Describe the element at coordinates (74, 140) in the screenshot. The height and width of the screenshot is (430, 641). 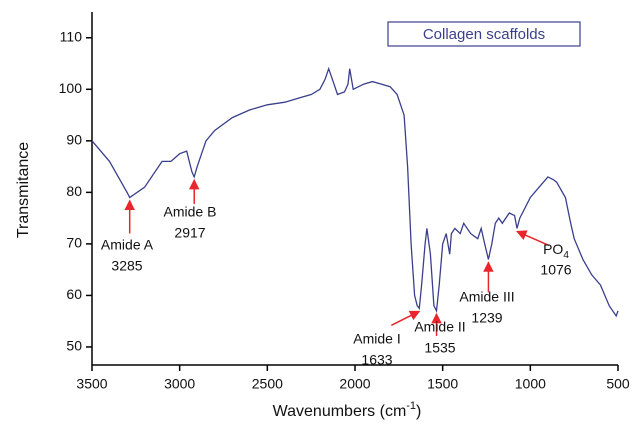
I see `y-tick-label: 90` at that location.